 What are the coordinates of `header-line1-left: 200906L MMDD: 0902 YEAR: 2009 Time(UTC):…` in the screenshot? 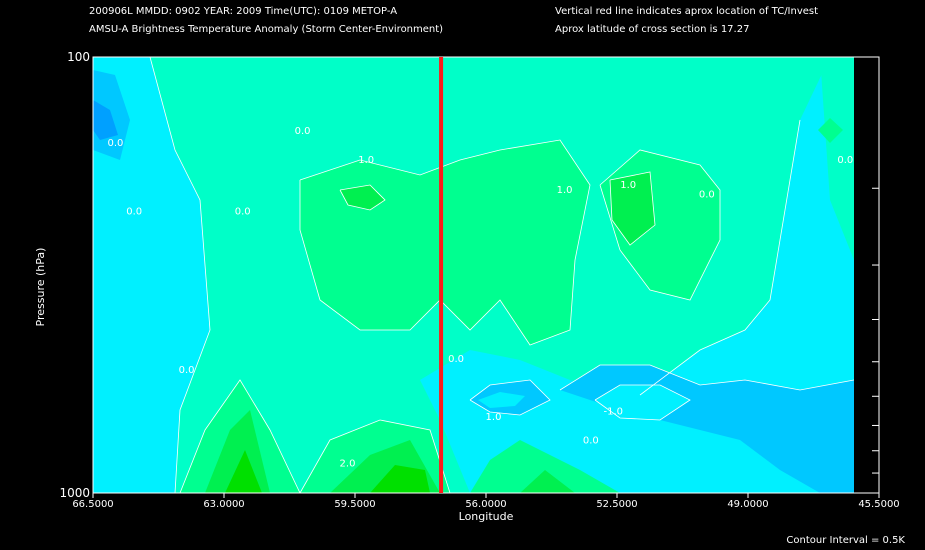 It's located at (243, 11).